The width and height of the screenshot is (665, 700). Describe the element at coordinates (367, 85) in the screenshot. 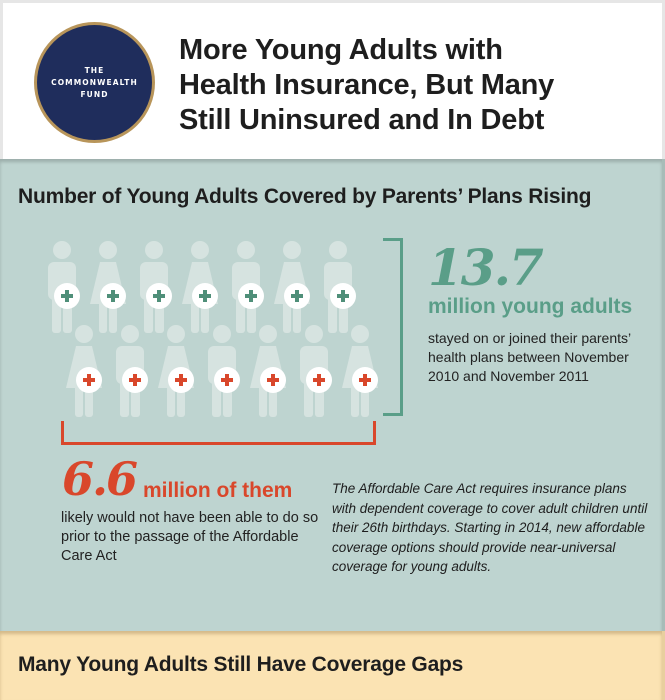

I see `title-line-2: Health Insurance, But Many` at that location.